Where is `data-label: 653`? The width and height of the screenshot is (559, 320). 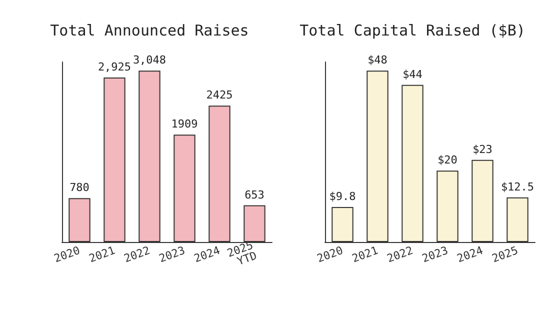
data-label: 653 is located at coordinates (254, 195).